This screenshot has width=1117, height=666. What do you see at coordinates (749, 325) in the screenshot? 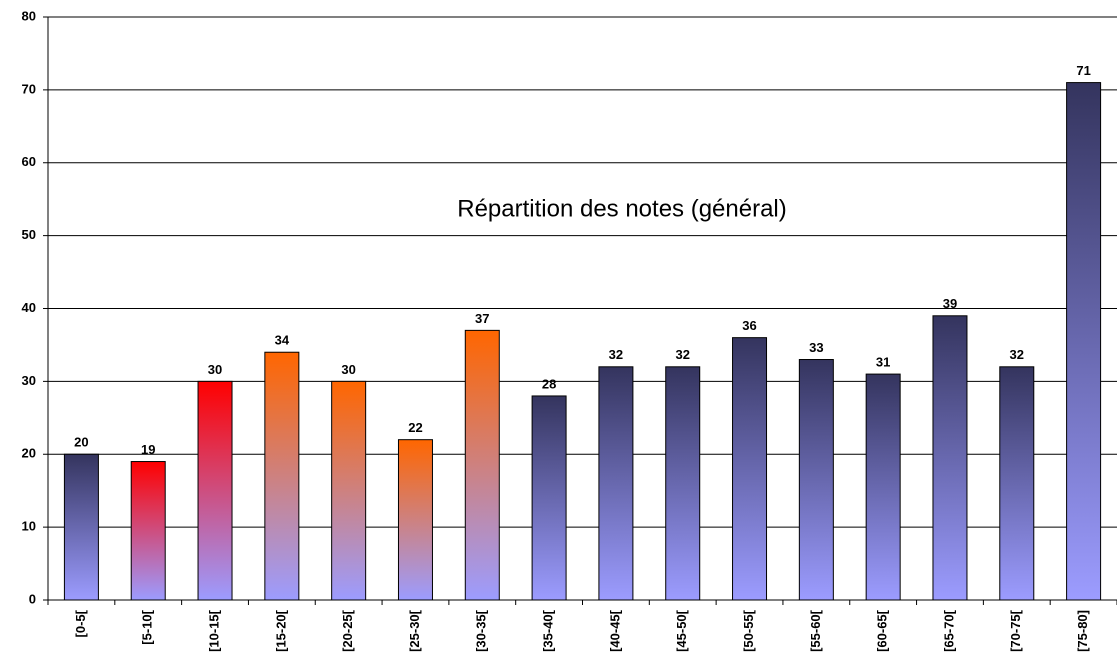
I see `data-label: 36` at bounding box center [749, 325].